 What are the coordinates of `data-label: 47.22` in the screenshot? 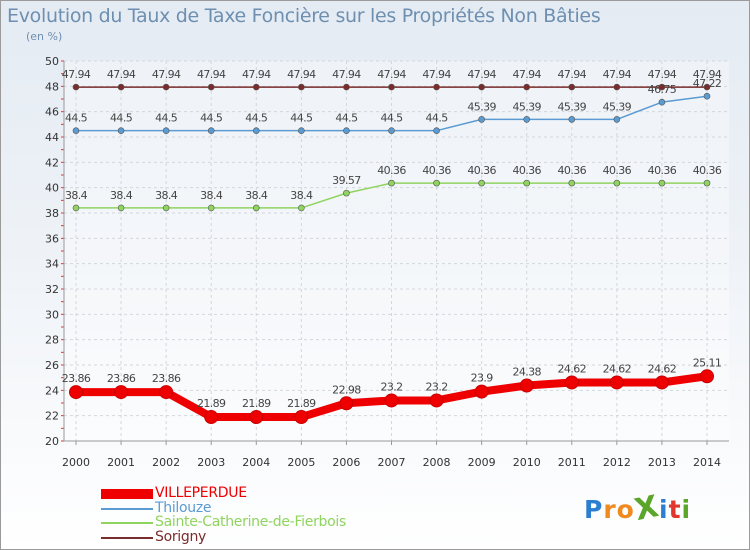 It's located at (707, 83).